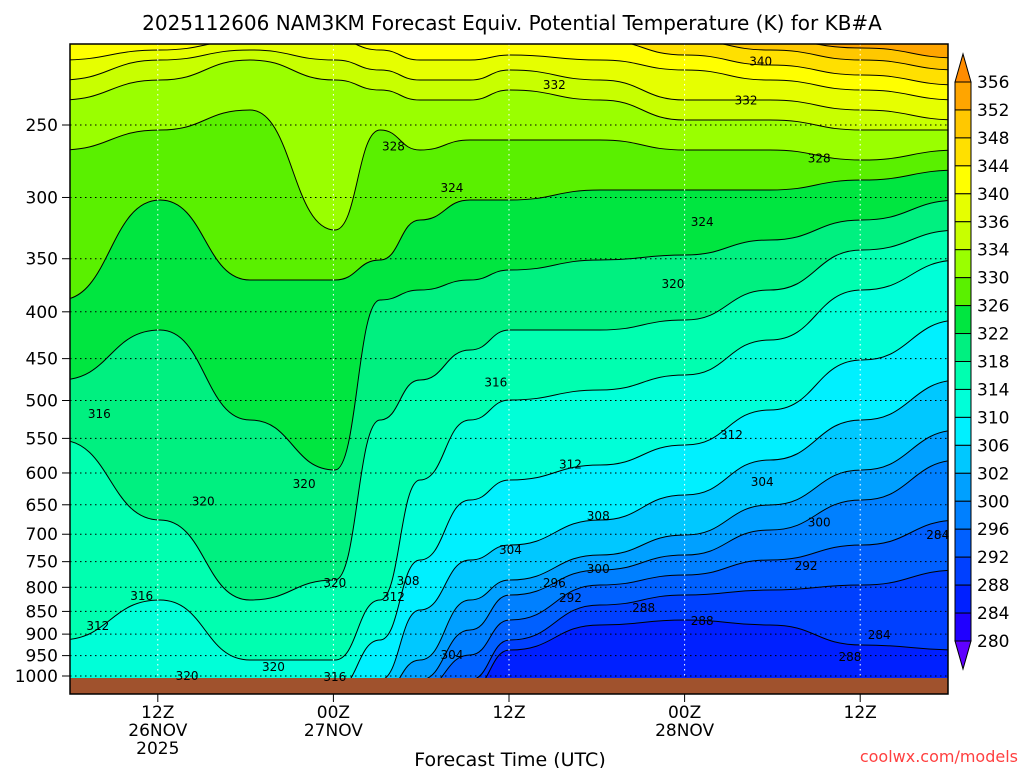 Image resolution: width=1024 pixels, height=772 pixels. What do you see at coordinates (993, 363) in the screenshot?
I see `colorbar-label: 318` at bounding box center [993, 363].